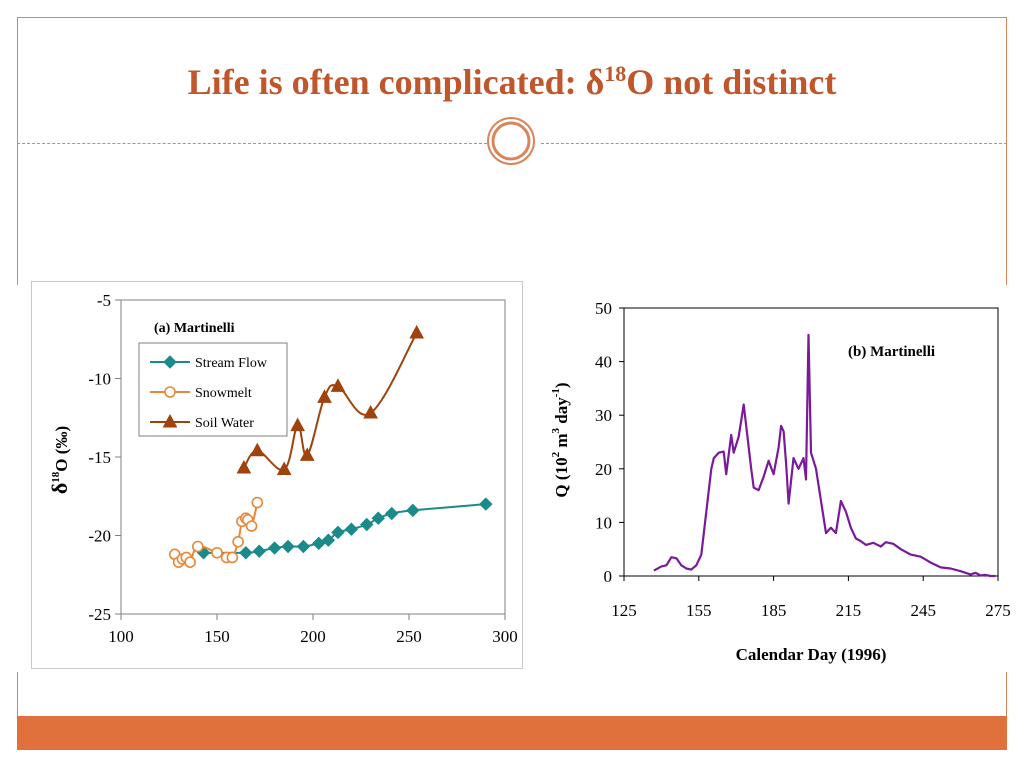 Image resolution: width=1024 pixels, height=768 pixels. Describe the element at coordinates (121, 636) in the screenshot. I see `chart-a-xtick-label: 100` at that location.